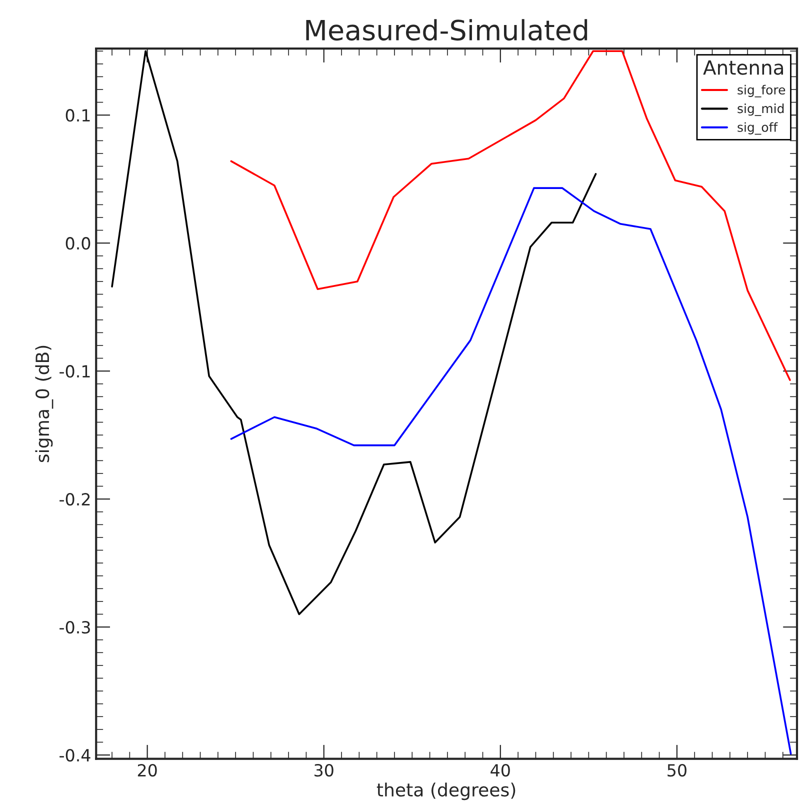  What do you see at coordinates (75, 371) in the screenshot?
I see `y-tick-label: -0.1` at bounding box center [75, 371].